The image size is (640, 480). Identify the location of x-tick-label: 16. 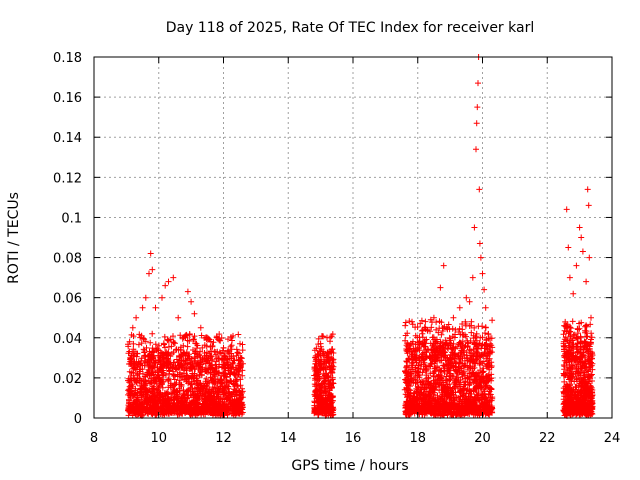
(353, 438).